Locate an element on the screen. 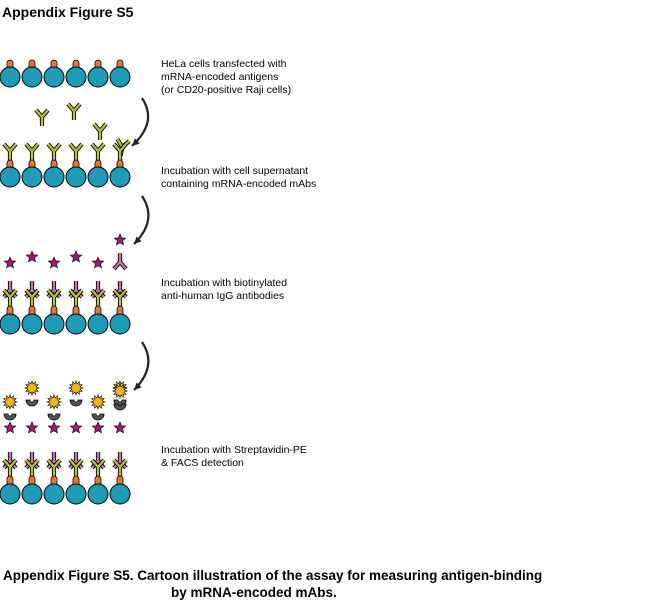 The image size is (670, 606). panel-antigen-cells is located at coordinates (65, 73).